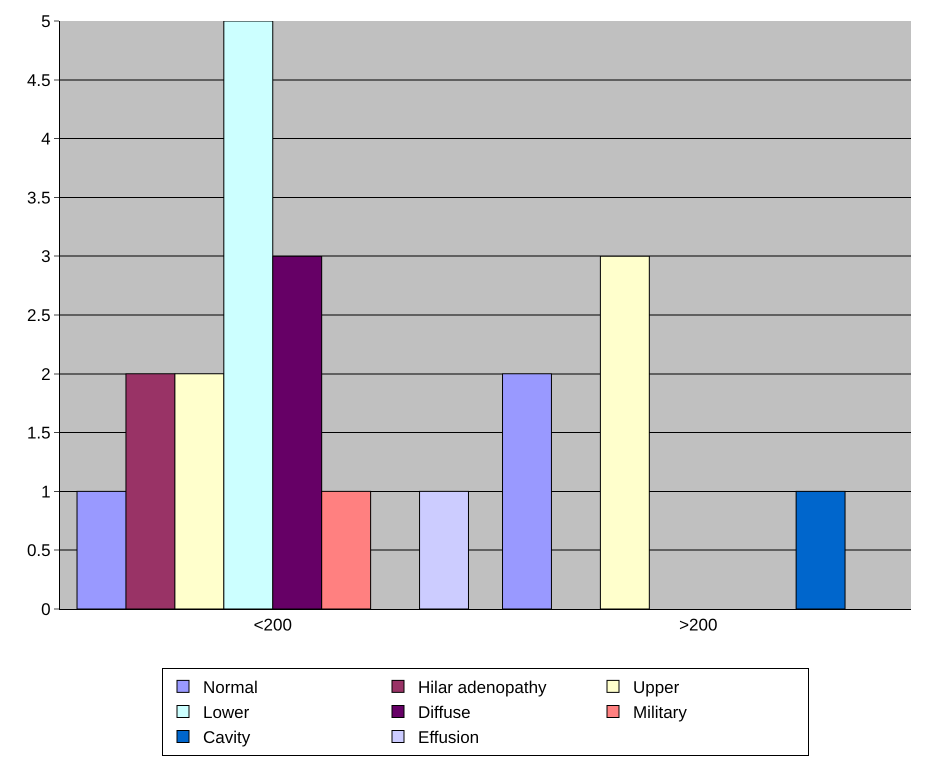  What do you see at coordinates (46, 492) in the screenshot?
I see `y-tick-label: 1` at bounding box center [46, 492].